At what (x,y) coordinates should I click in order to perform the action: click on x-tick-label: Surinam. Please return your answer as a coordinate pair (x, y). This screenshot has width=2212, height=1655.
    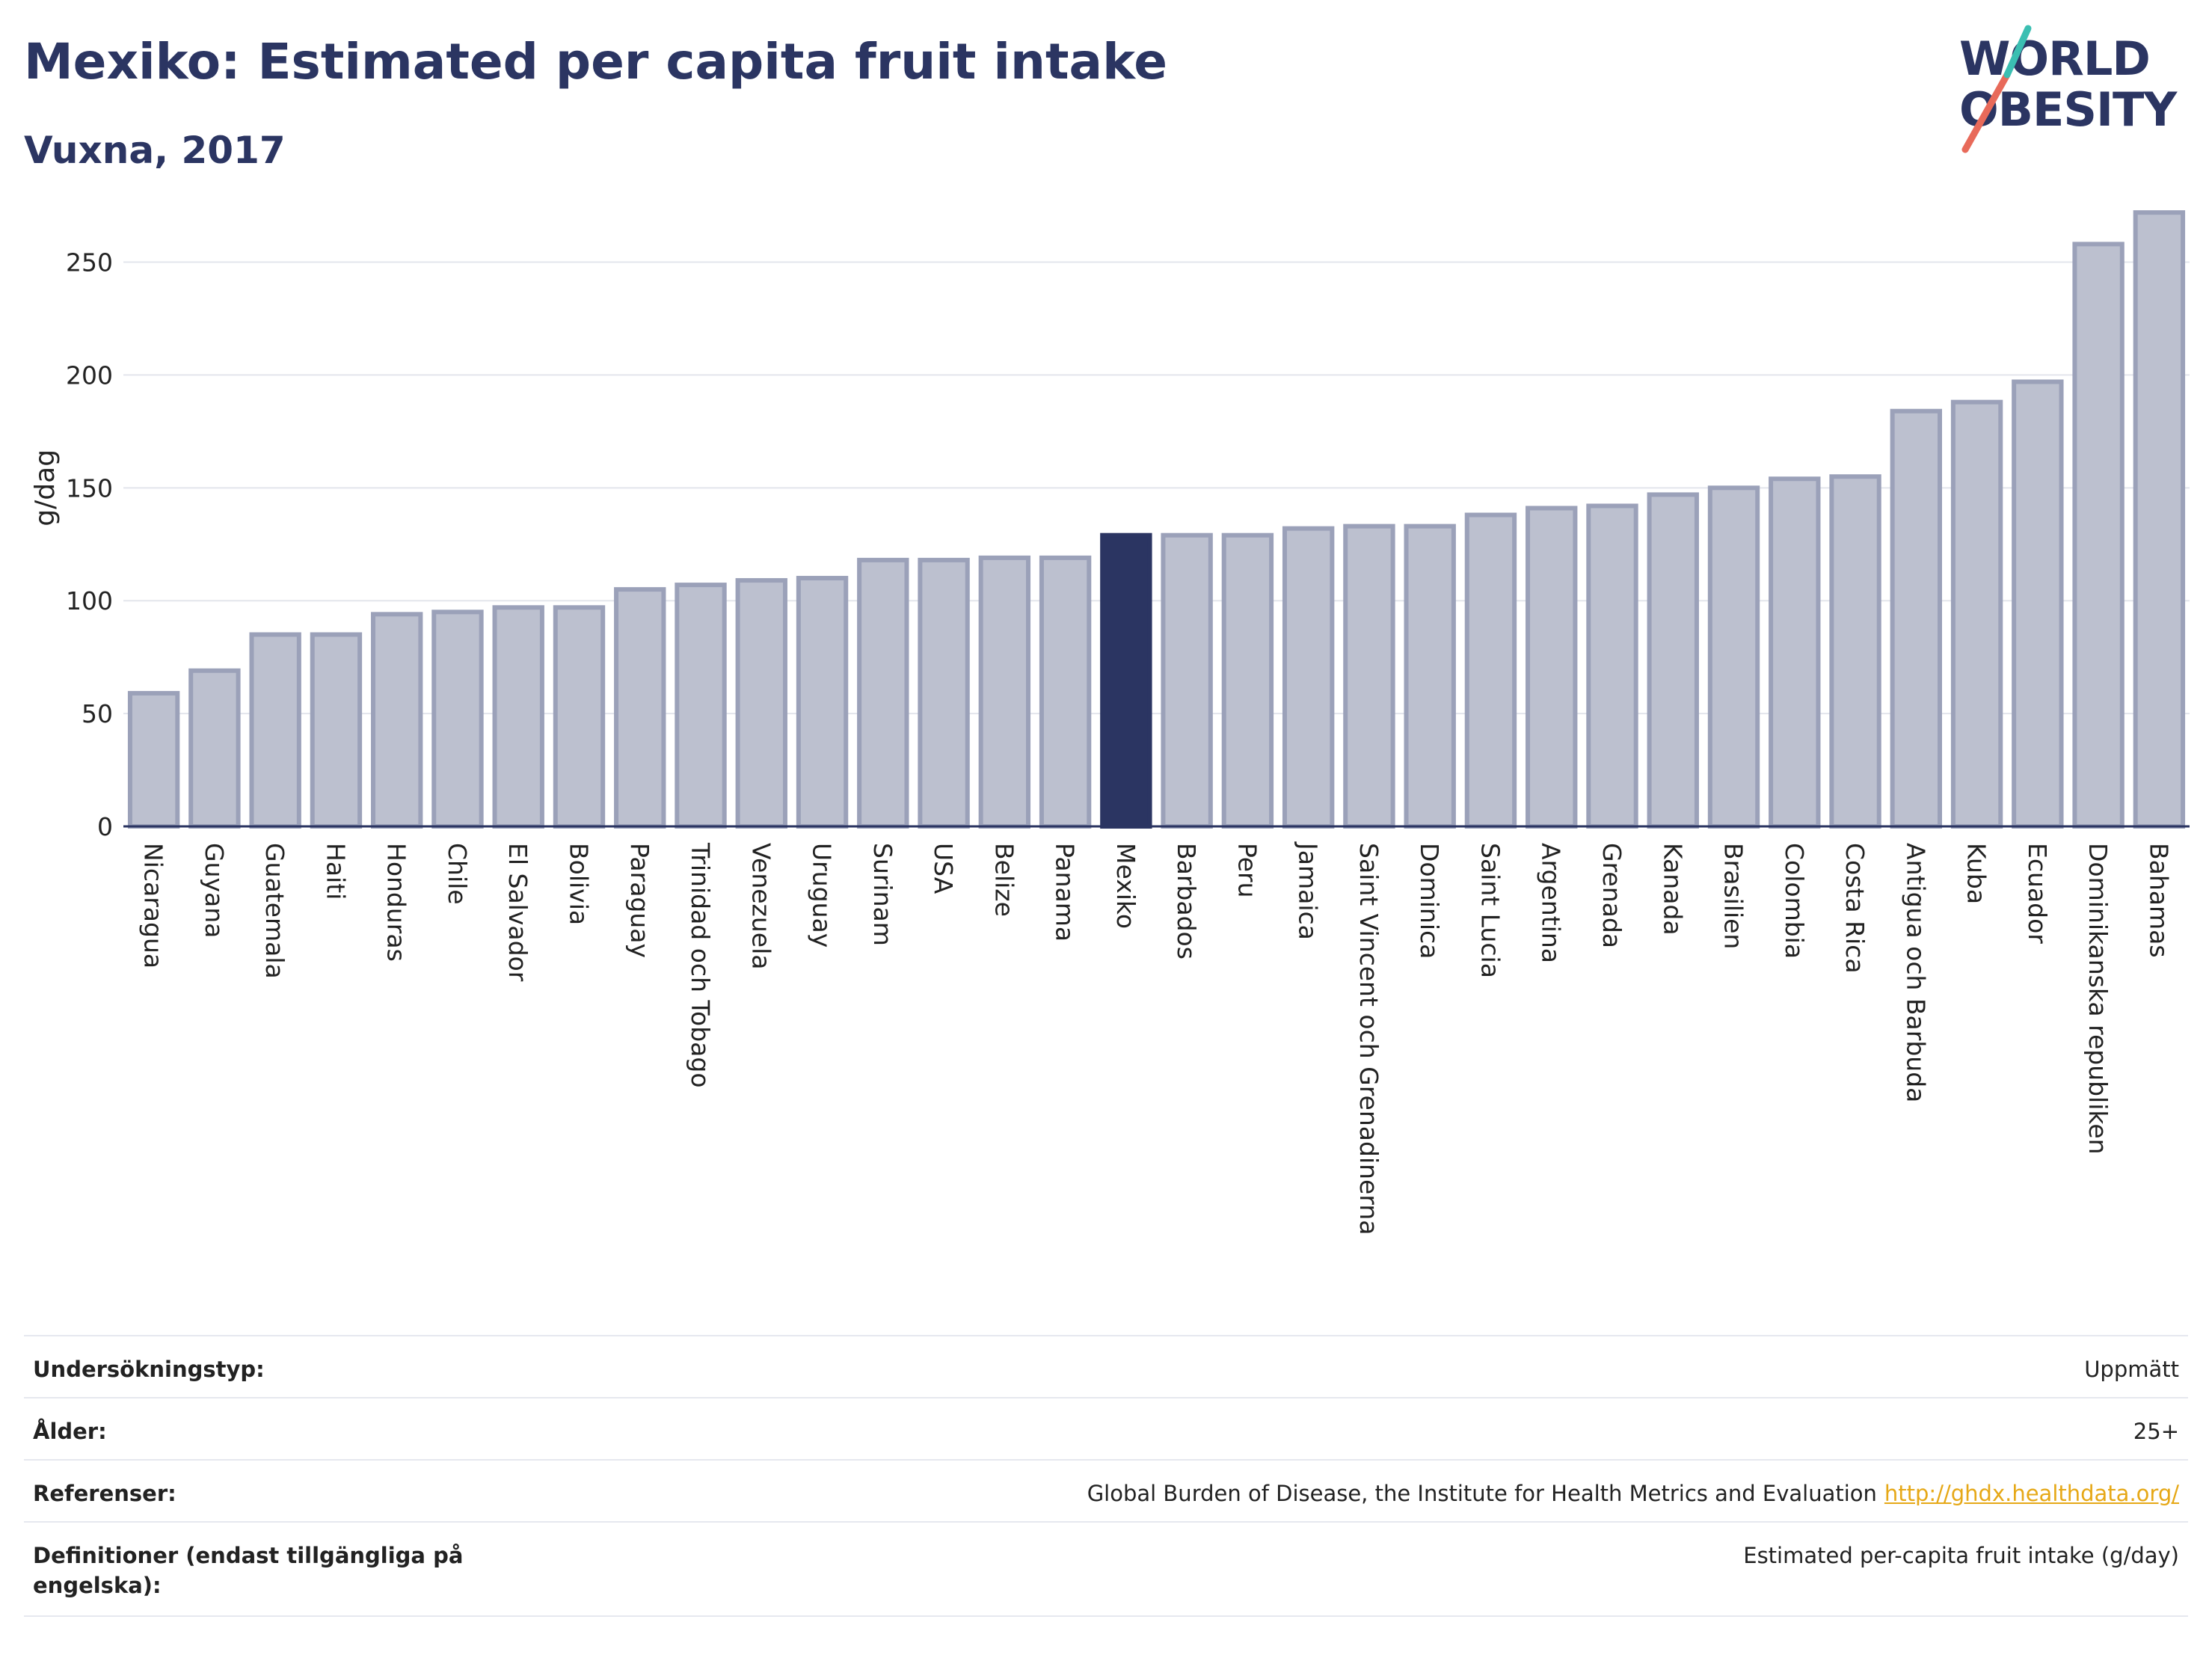
    Looking at the image, I should click on (882, 894).